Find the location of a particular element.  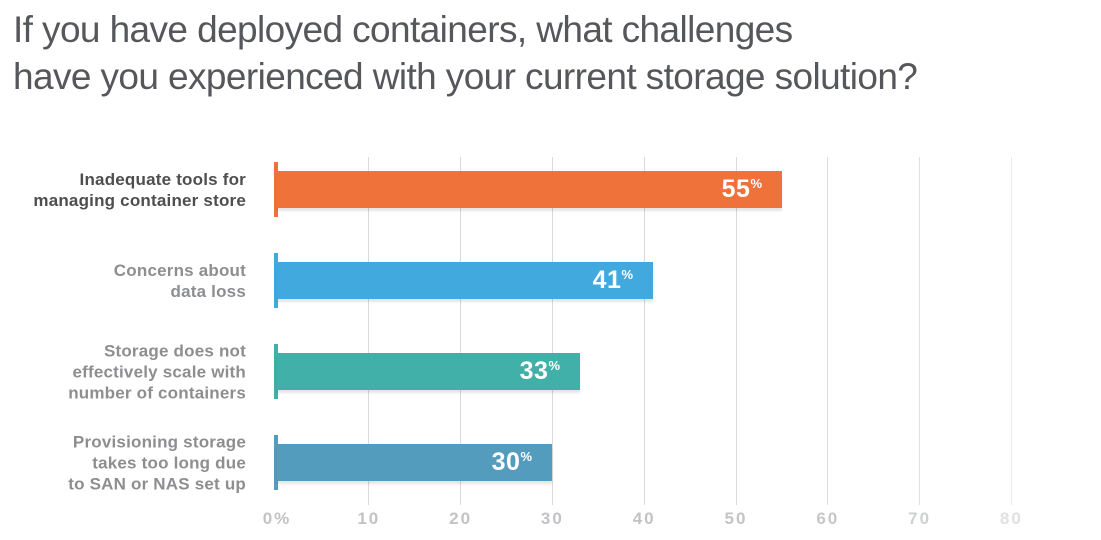

bar-value-label: 55% is located at coordinates (752, 189).